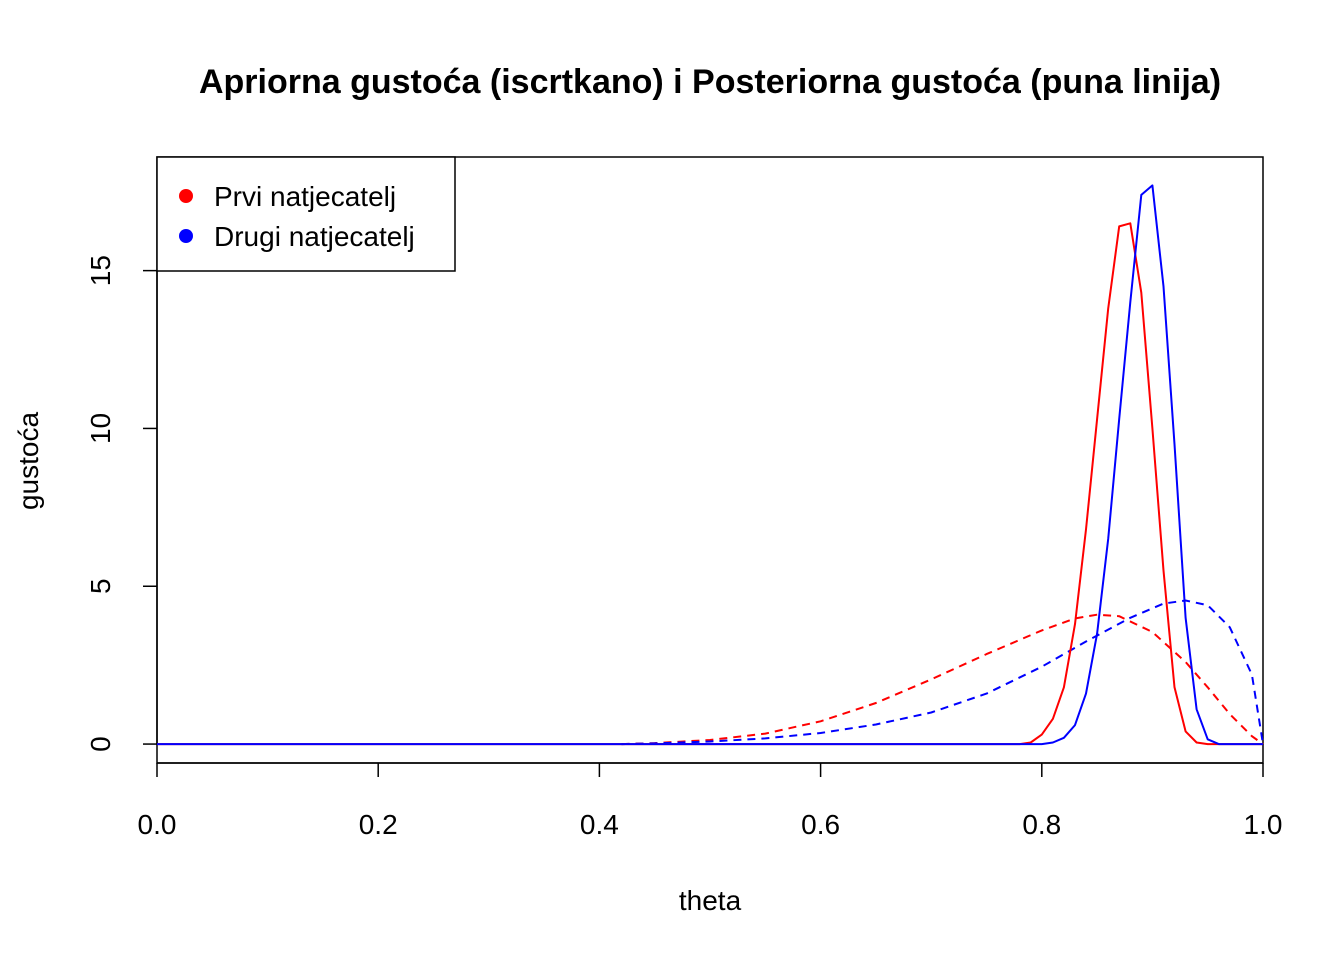 The image size is (1344, 960). I want to click on legend-label-prvi: Prvi natjecatelj, so click(305, 196).